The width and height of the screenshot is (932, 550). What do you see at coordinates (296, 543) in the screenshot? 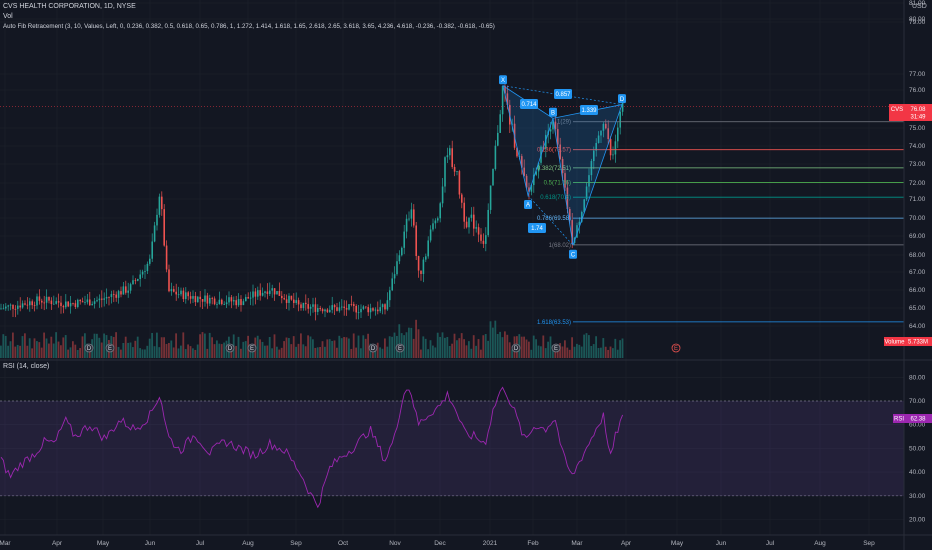
I see `time-tick: Sep` at bounding box center [296, 543].